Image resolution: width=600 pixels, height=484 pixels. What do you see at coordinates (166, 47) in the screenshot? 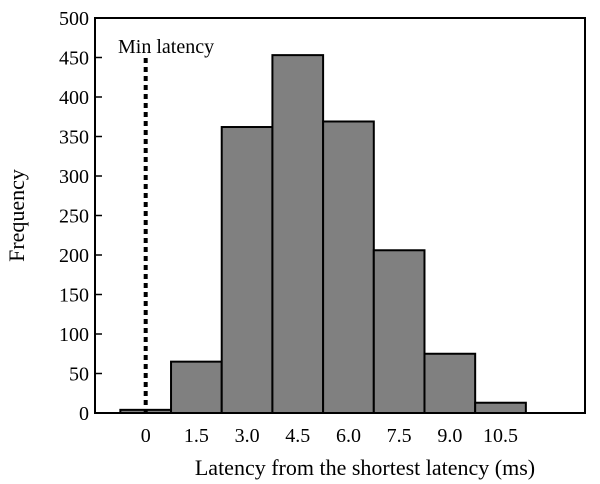
I see `min-latency-label: Min latency` at bounding box center [166, 47].